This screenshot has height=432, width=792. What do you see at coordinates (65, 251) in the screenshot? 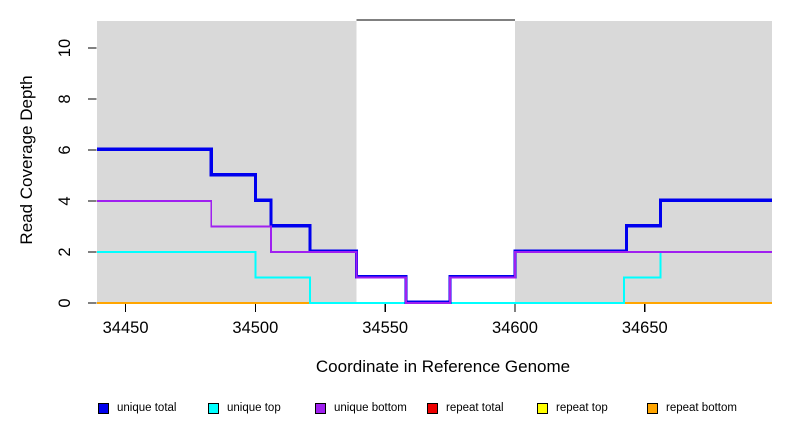
I see `y-tick-label: 2` at bounding box center [65, 251].